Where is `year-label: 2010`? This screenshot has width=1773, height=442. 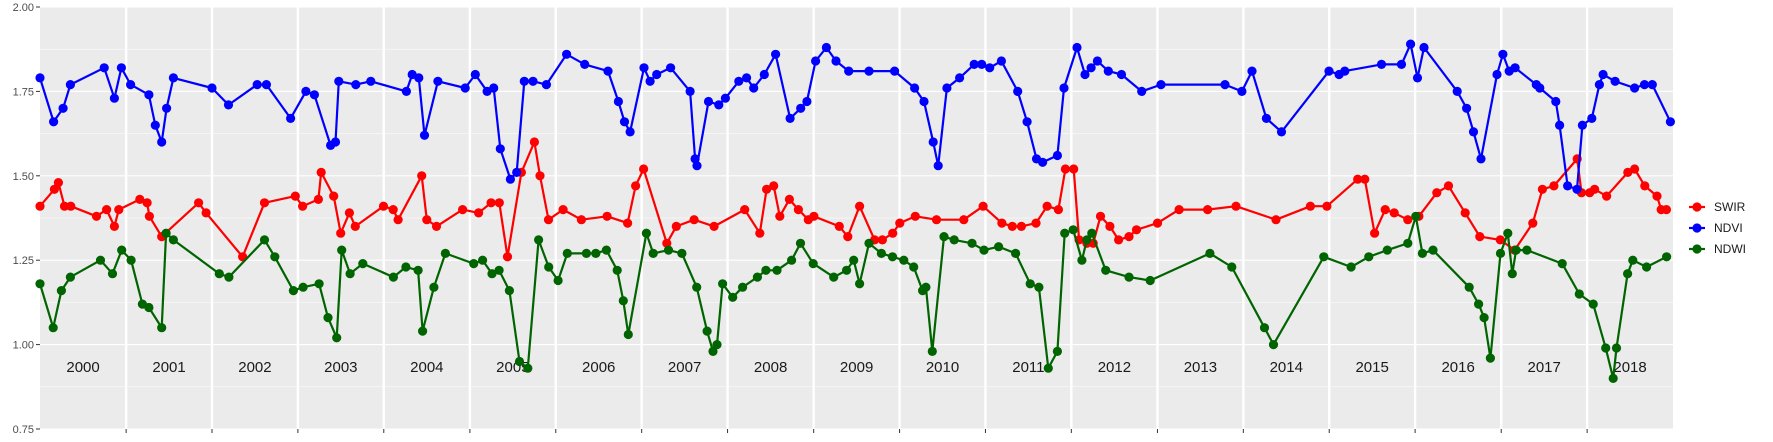
year-label: 2010 is located at coordinates (942, 367).